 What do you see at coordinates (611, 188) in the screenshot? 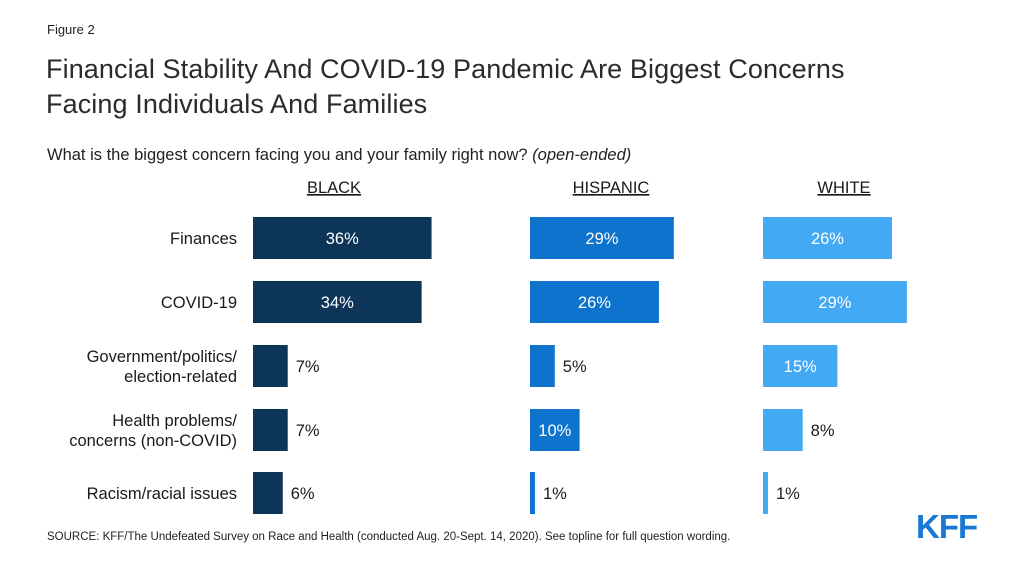
I see `panel-header-hispanic: HISPANIC` at bounding box center [611, 188].